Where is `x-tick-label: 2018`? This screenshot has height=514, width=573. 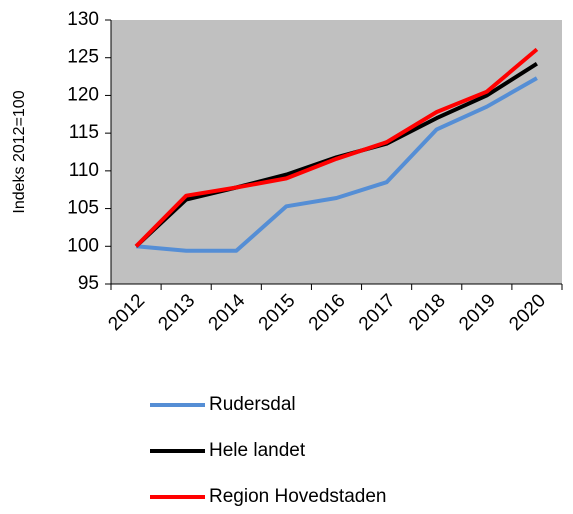 x-tick-label: 2018 is located at coordinates (427, 312).